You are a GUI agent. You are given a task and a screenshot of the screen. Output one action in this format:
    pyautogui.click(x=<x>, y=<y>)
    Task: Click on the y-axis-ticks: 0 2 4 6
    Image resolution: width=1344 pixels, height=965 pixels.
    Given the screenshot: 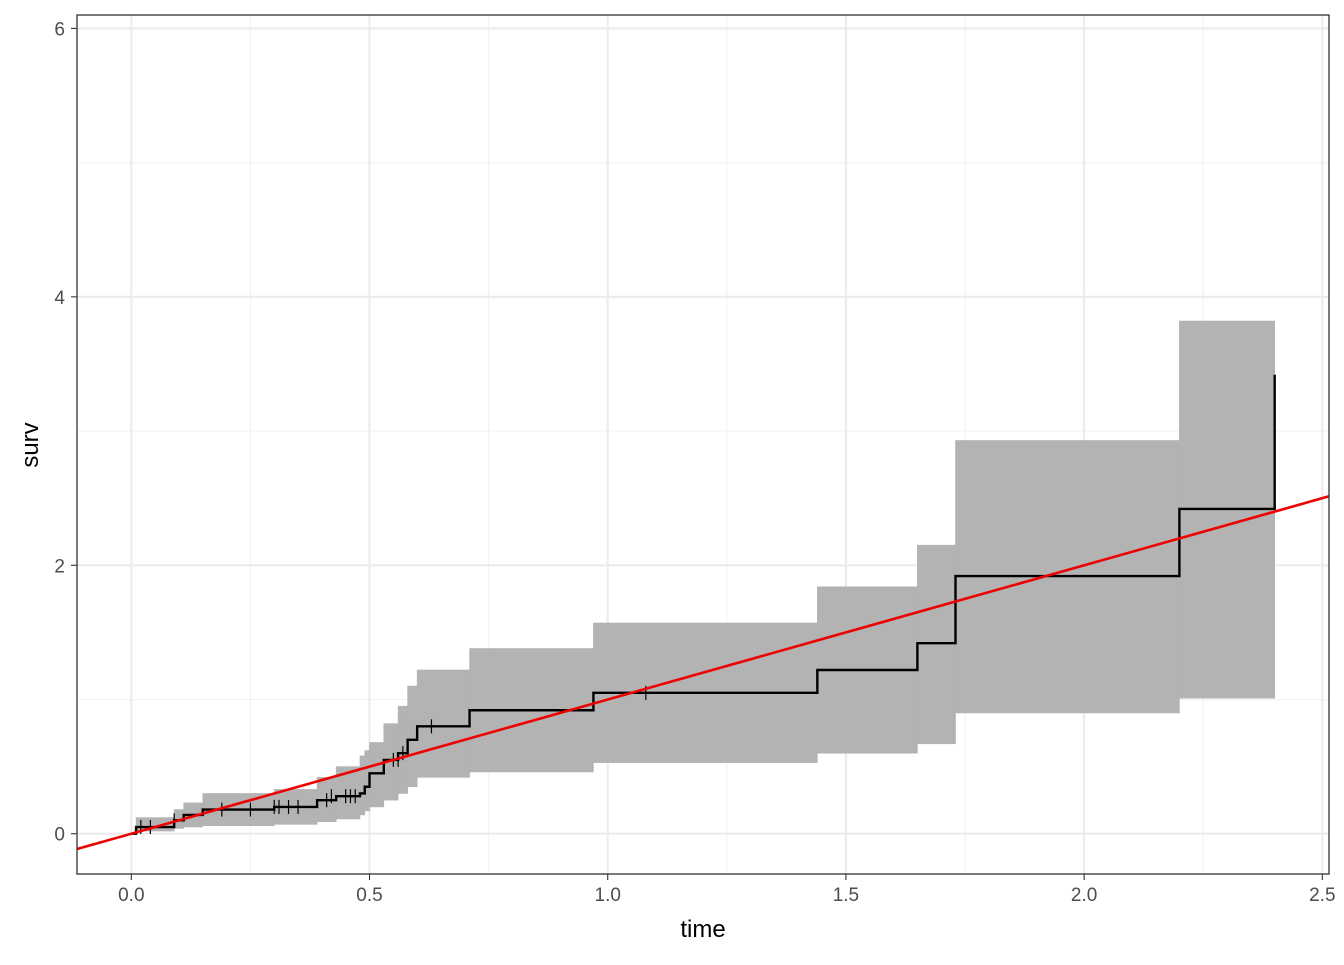 What is the action you would take?
    pyautogui.click(x=65, y=432)
    